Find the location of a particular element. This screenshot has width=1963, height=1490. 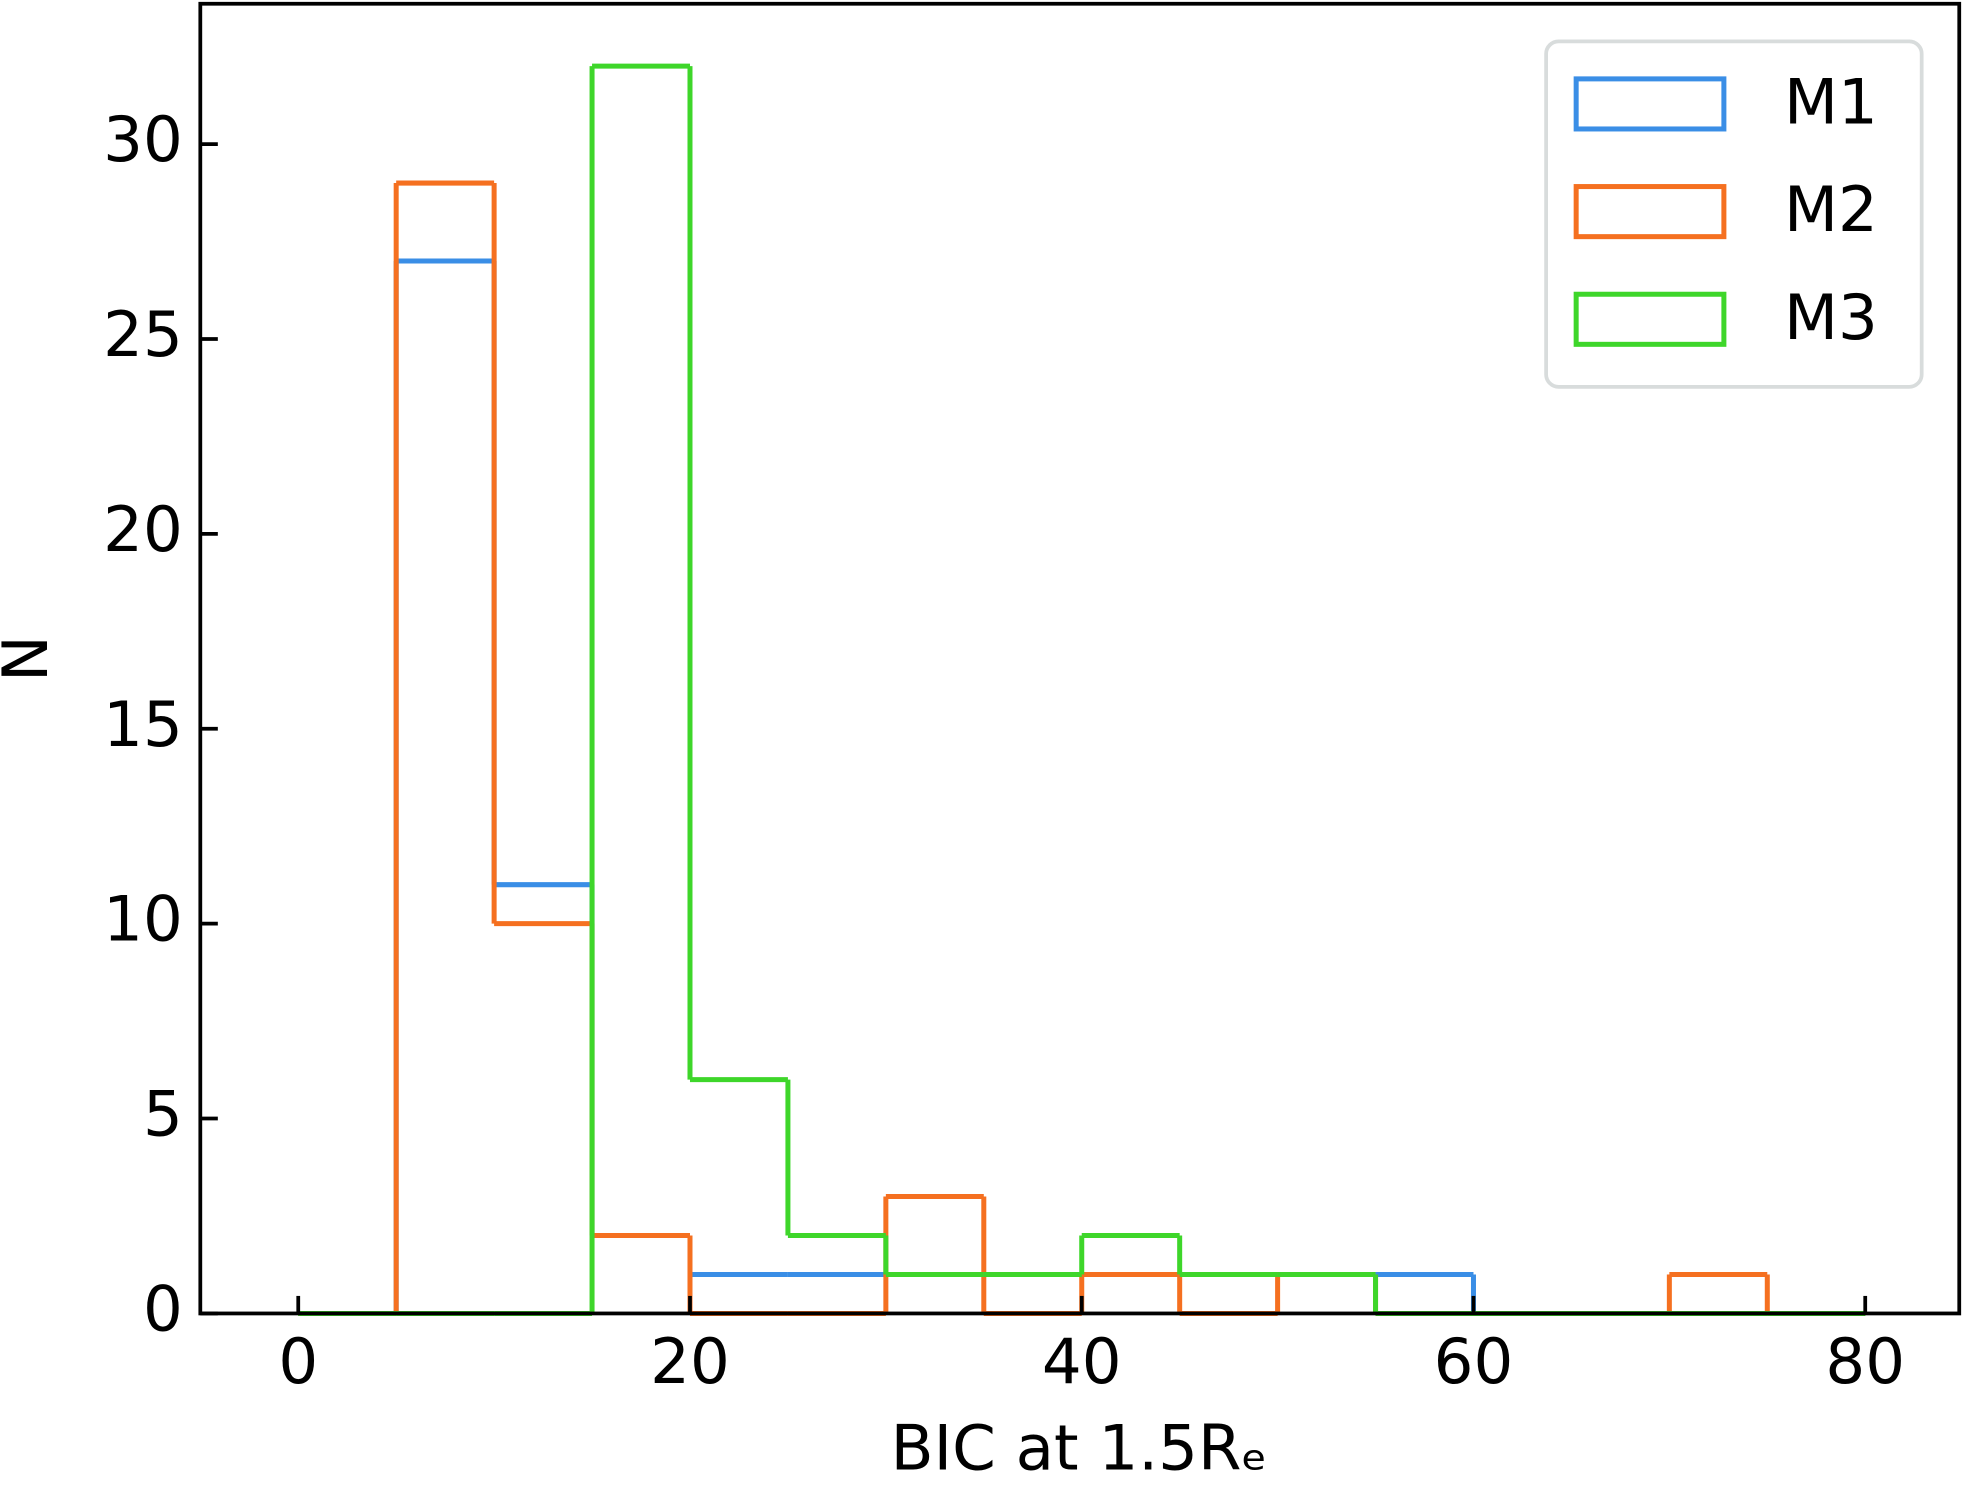

x-axis-label: BIC at 1.5Rₑ is located at coordinates (1079, 1448).